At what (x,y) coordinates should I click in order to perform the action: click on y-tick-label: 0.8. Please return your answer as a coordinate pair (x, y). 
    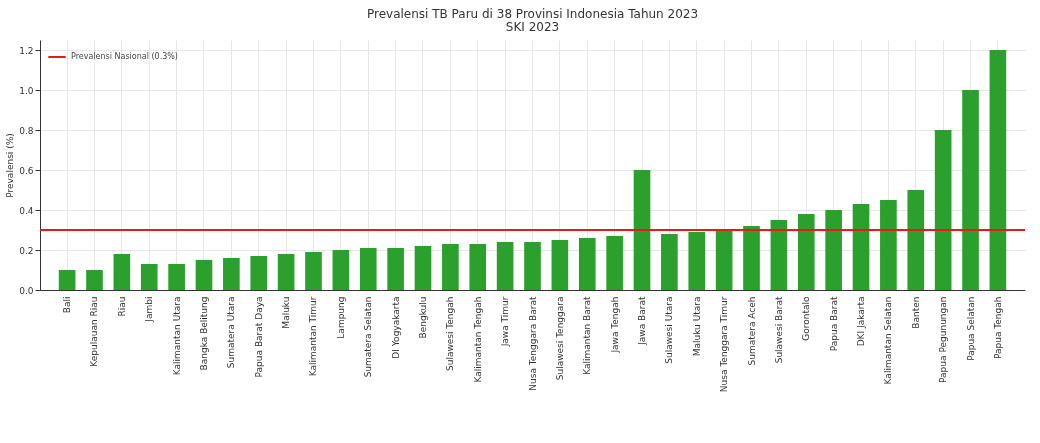
    Looking at the image, I should click on (26, 130).